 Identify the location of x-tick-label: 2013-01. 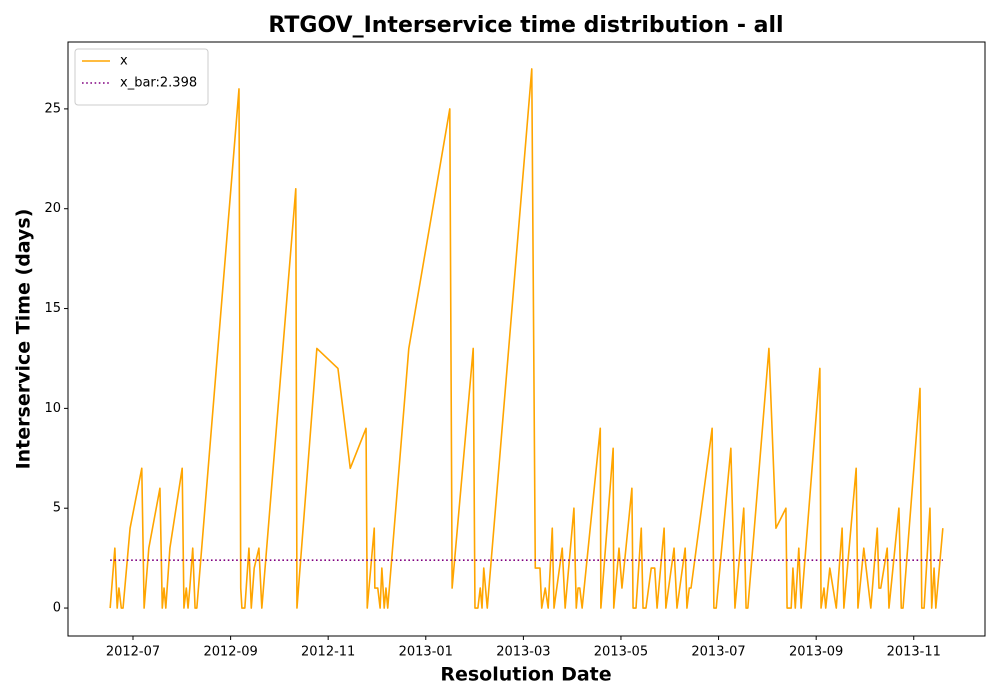
(426, 652).